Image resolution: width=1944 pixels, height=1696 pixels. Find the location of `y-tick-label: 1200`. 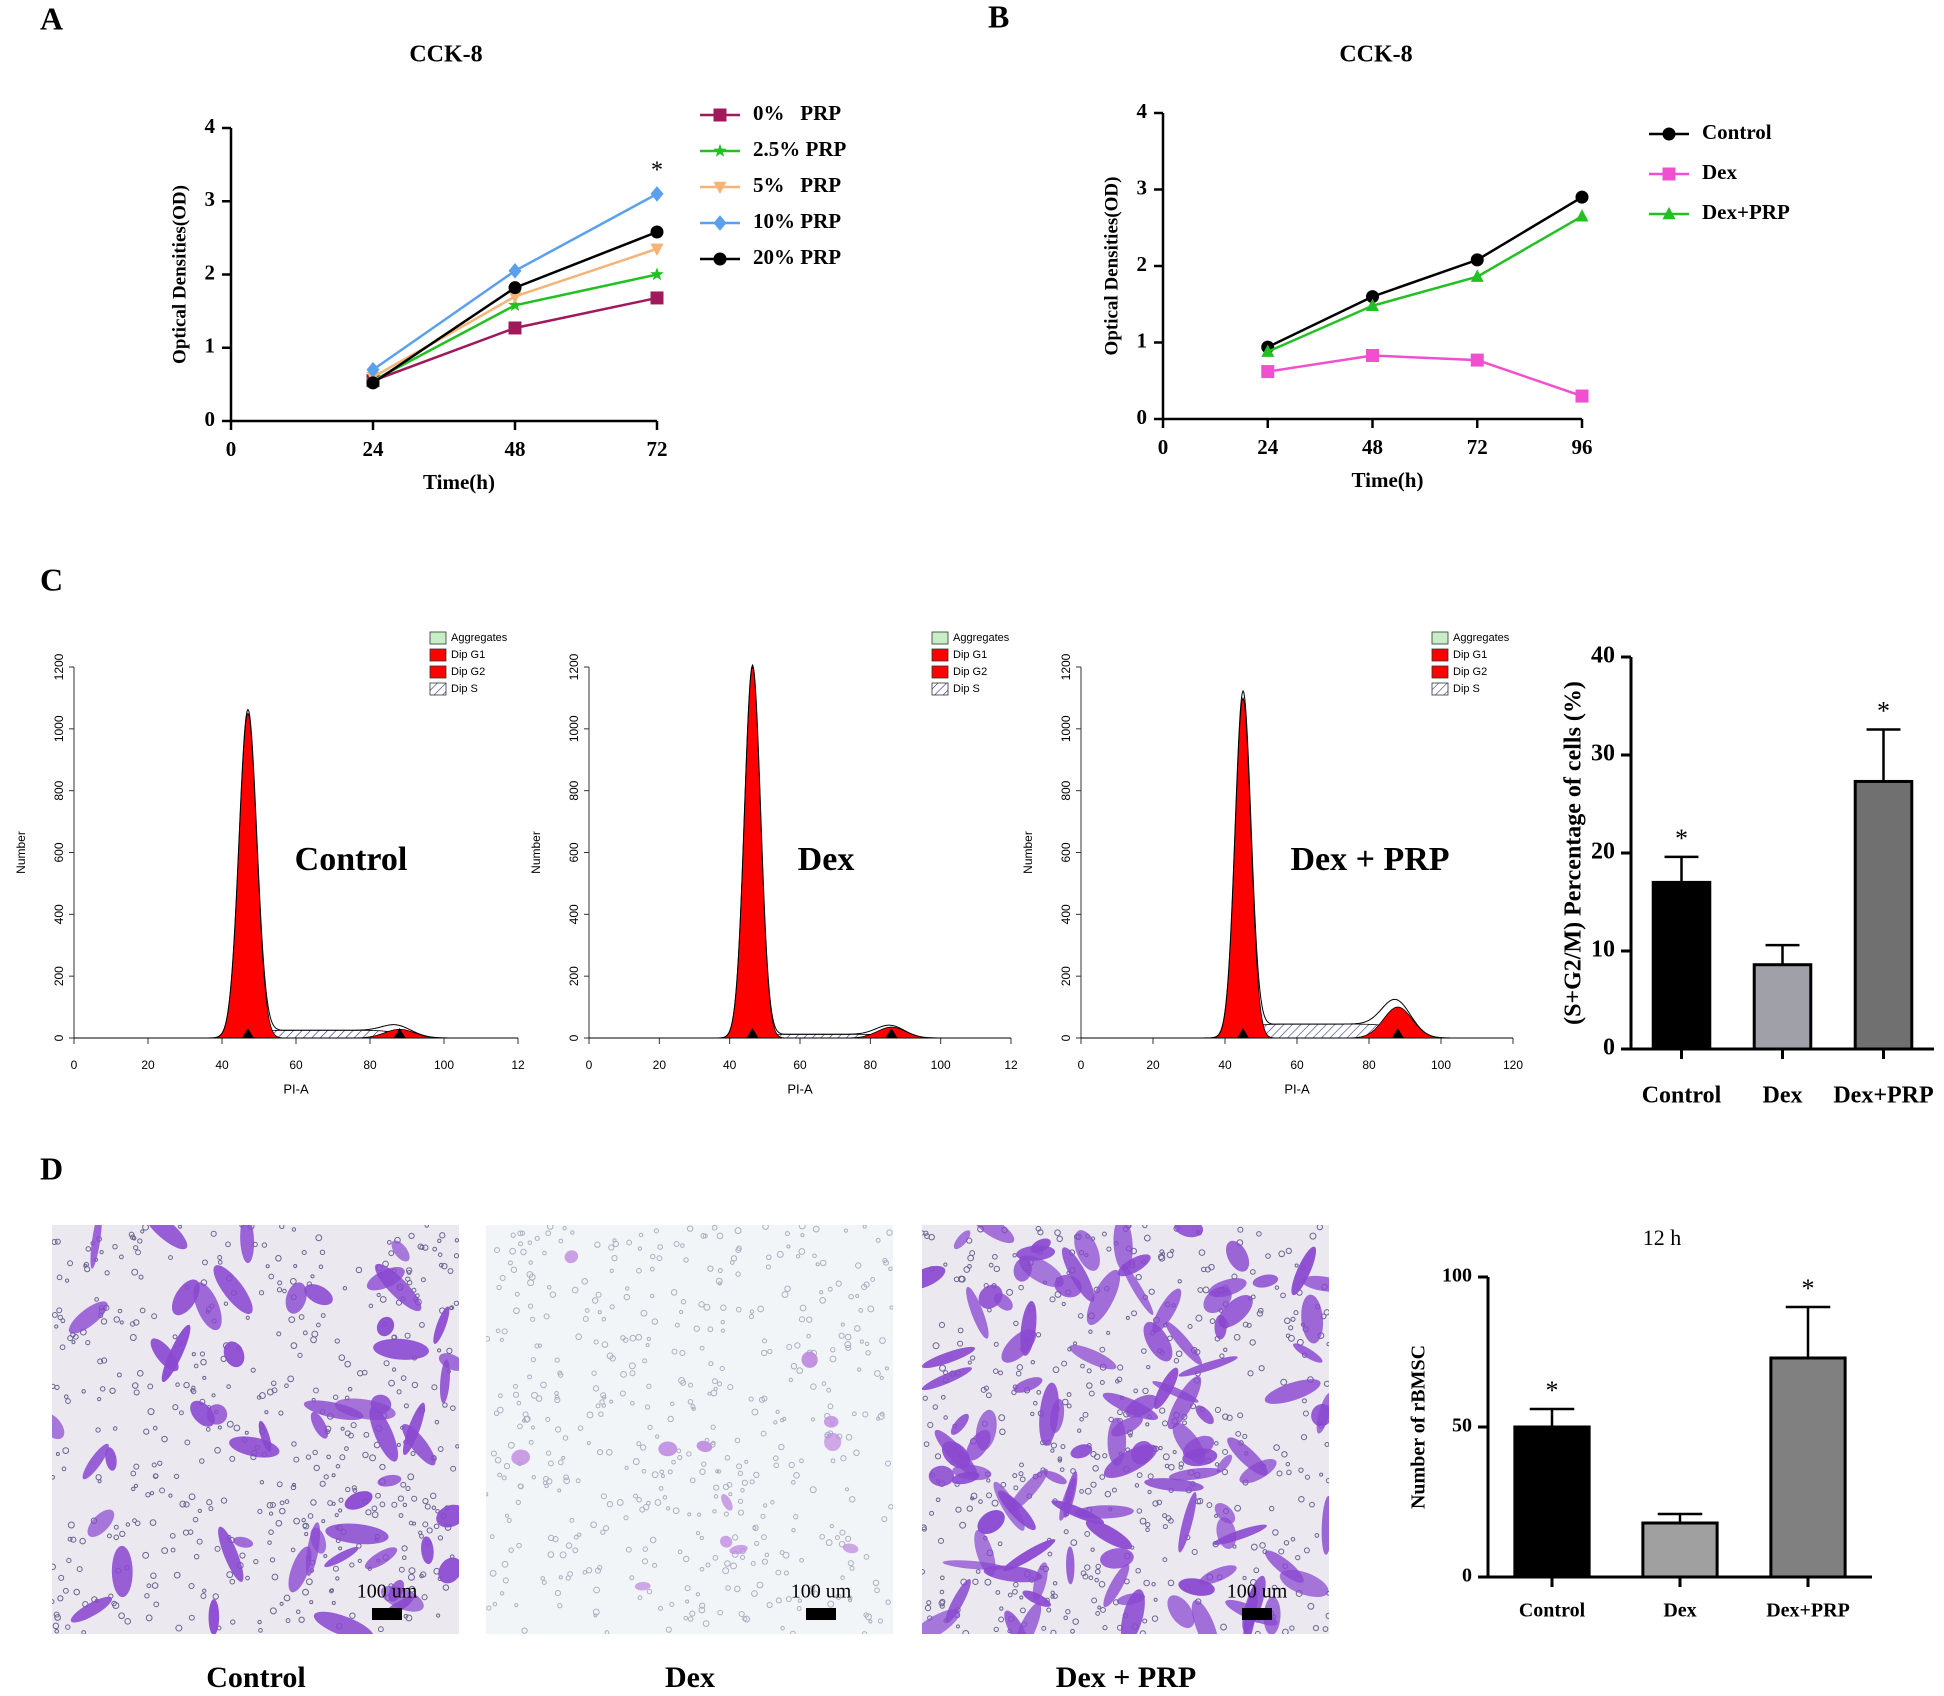

y-tick-label: 1200 is located at coordinates (1066, 666).